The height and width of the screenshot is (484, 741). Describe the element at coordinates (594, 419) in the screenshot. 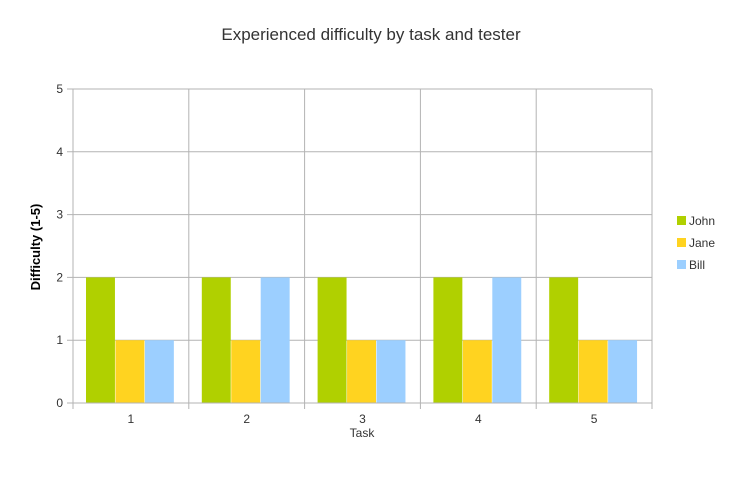

I see `x-tick-label: 5` at that location.